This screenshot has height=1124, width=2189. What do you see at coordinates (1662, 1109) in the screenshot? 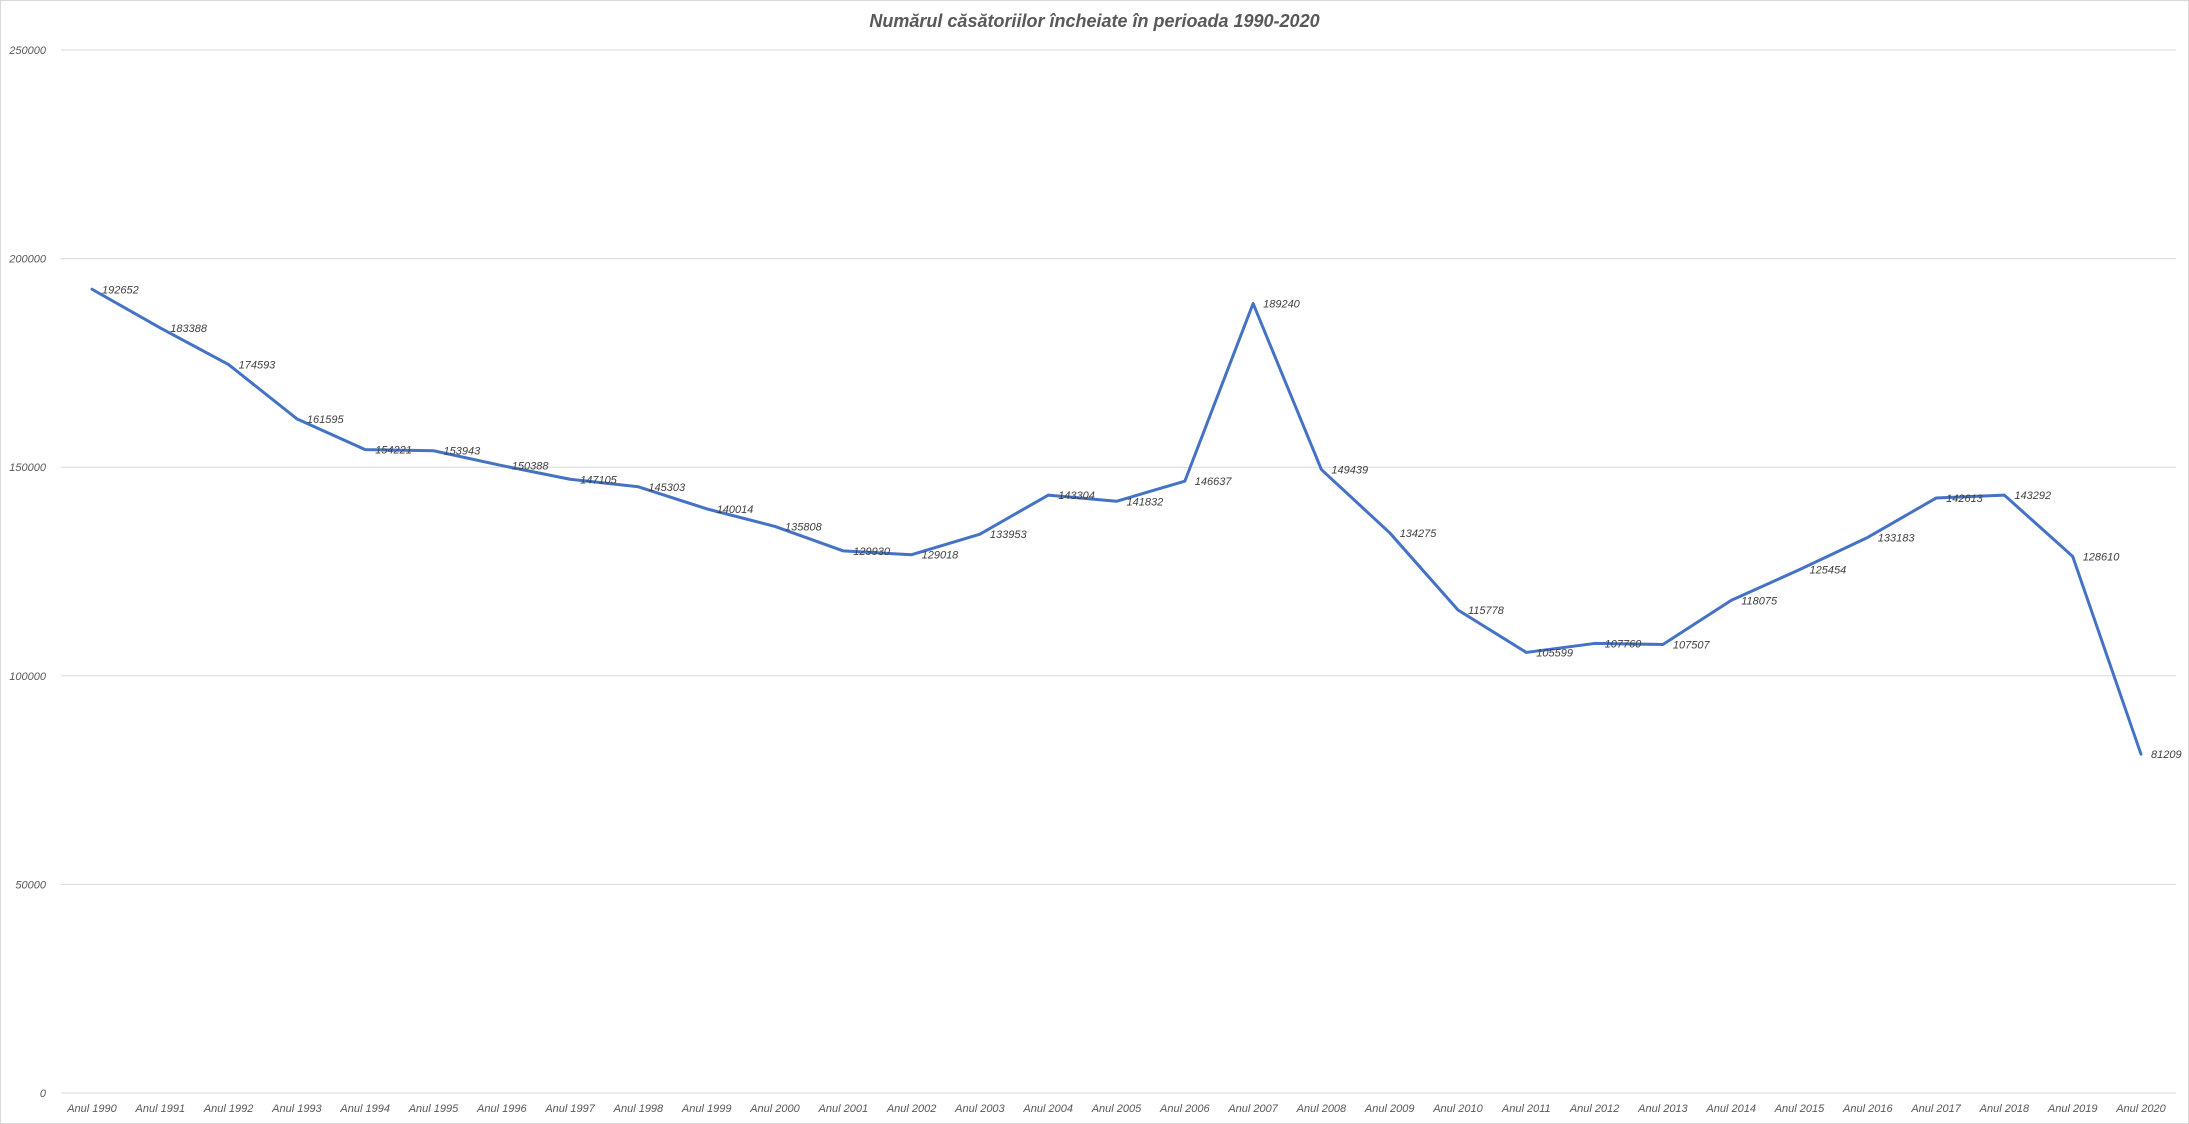
I see `x-tick-label: Anul 2013` at bounding box center [1662, 1109].